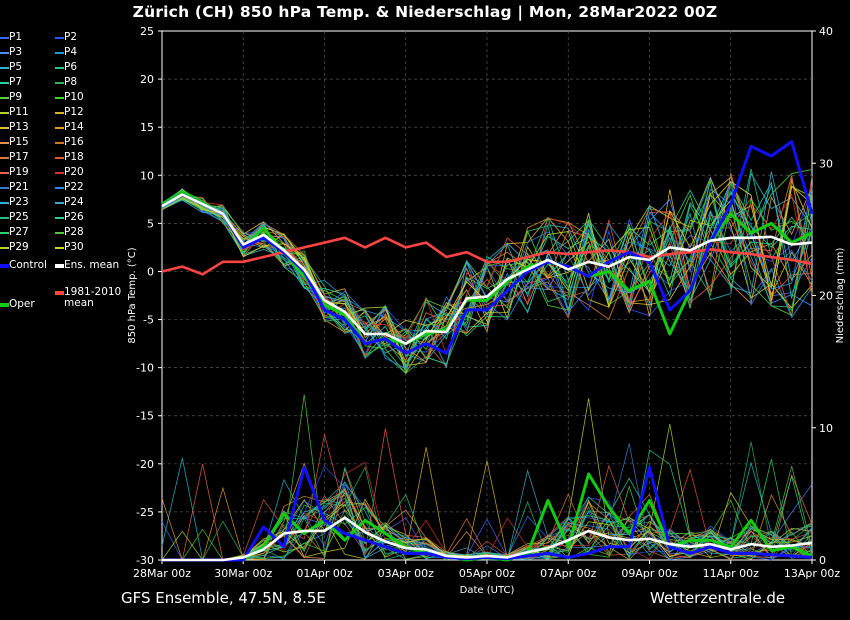  I want to click on legend-label: P29, so click(19, 247).